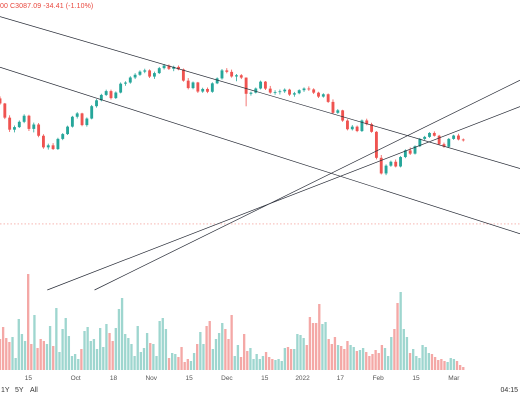  I want to click on range-button-5y: 5Y, so click(19, 390).